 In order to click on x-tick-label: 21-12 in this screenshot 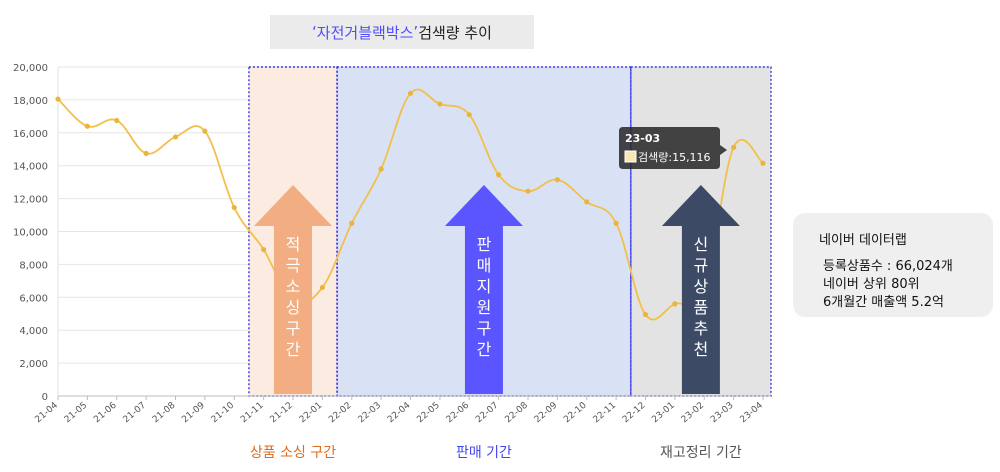, I will do `click(281, 413)`.